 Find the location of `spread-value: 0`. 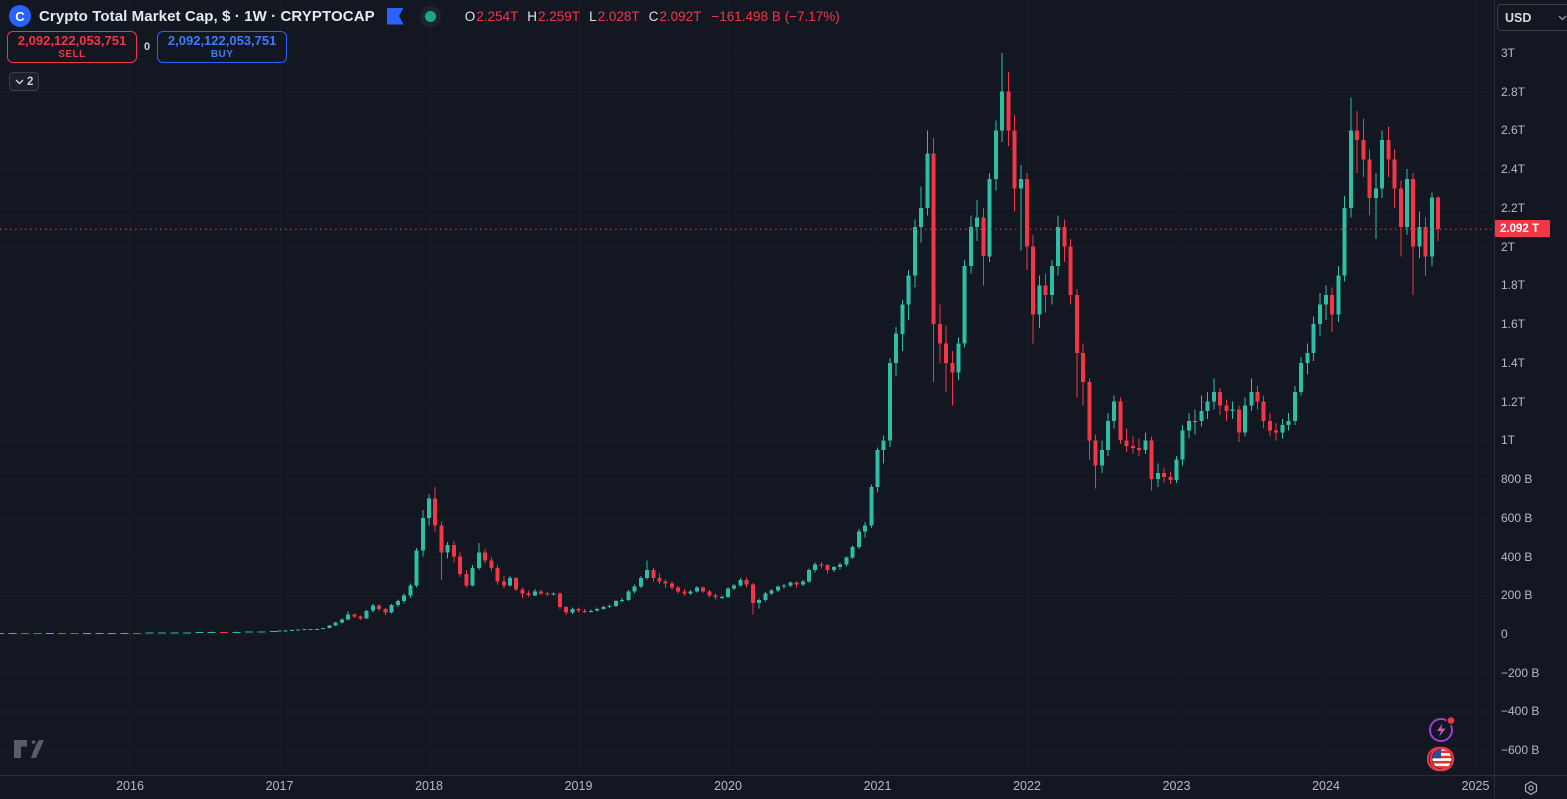

spread-value: 0 is located at coordinates (147, 47).